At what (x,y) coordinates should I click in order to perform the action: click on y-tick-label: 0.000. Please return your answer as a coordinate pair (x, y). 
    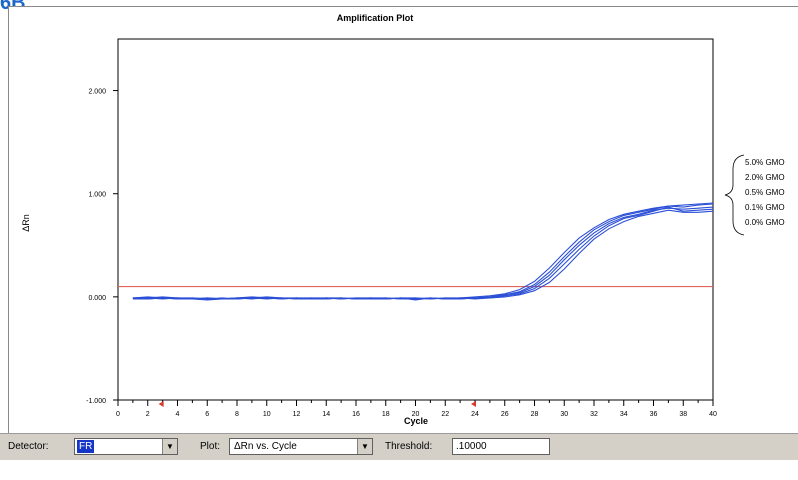
    Looking at the image, I should click on (97, 298).